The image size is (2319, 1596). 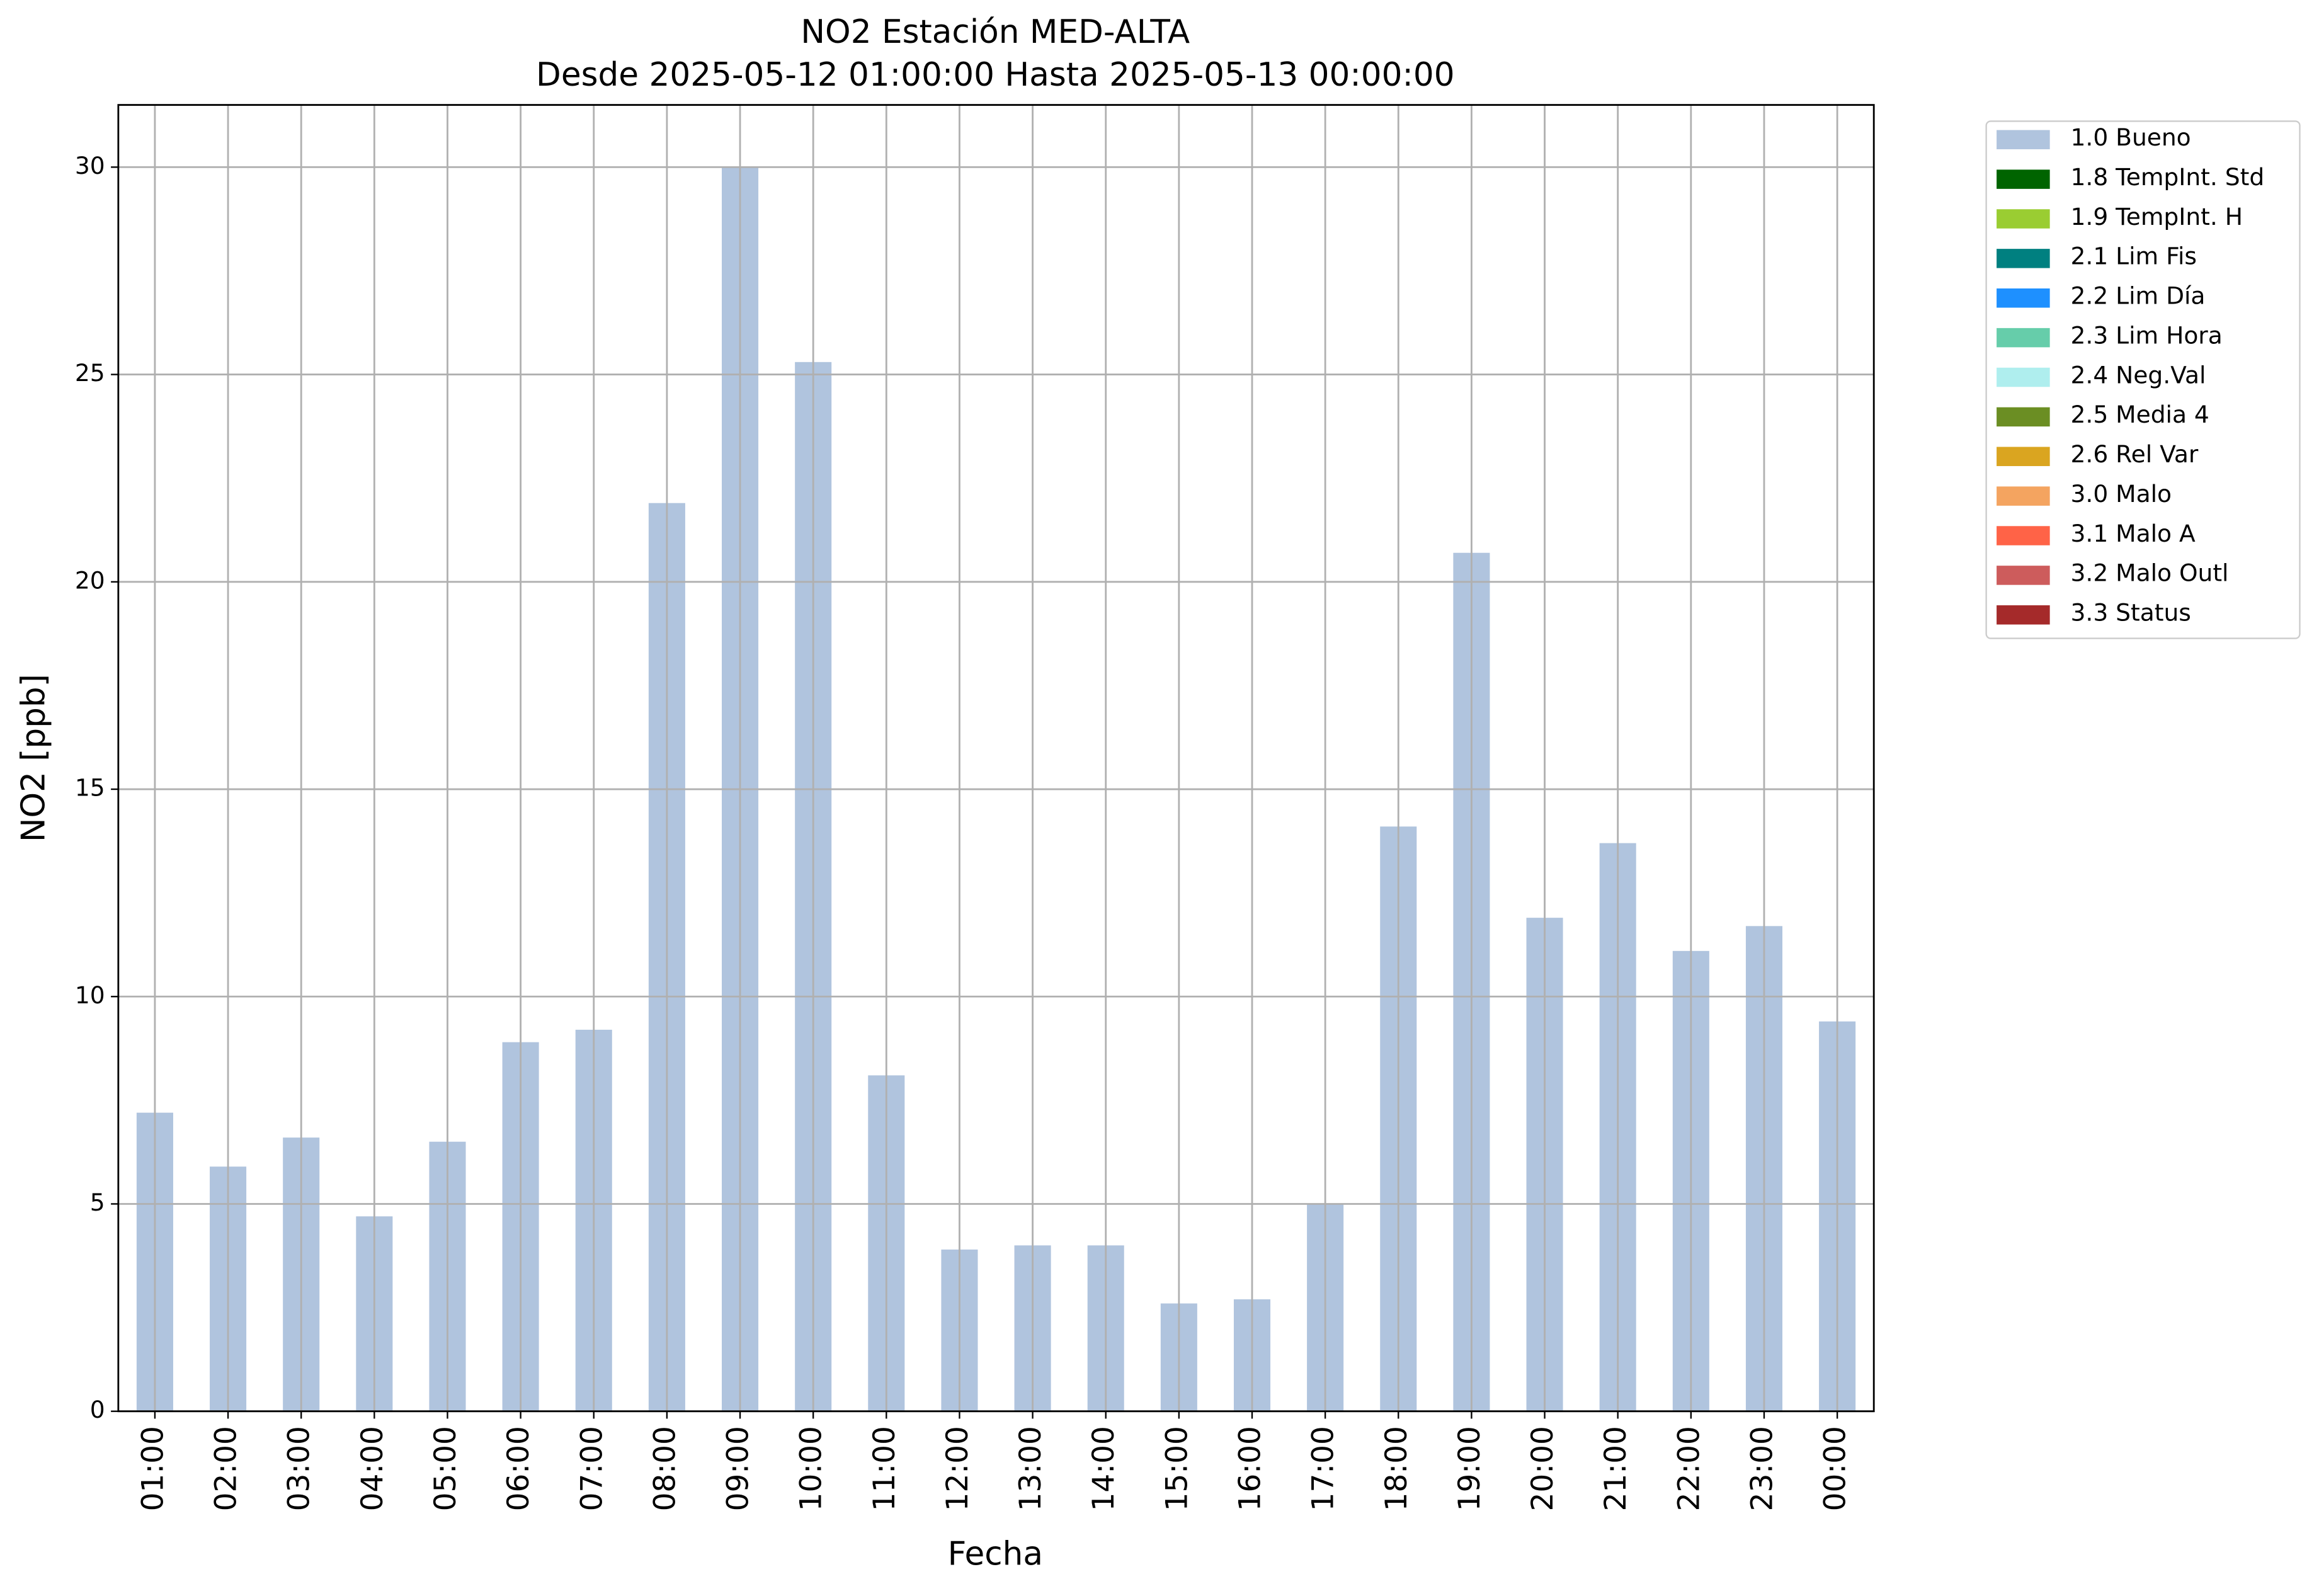 What do you see at coordinates (2150, 573) in the screenshot?
I see `legend-label: 3.2 Malo Outl` at bounding box center [2150, 573].